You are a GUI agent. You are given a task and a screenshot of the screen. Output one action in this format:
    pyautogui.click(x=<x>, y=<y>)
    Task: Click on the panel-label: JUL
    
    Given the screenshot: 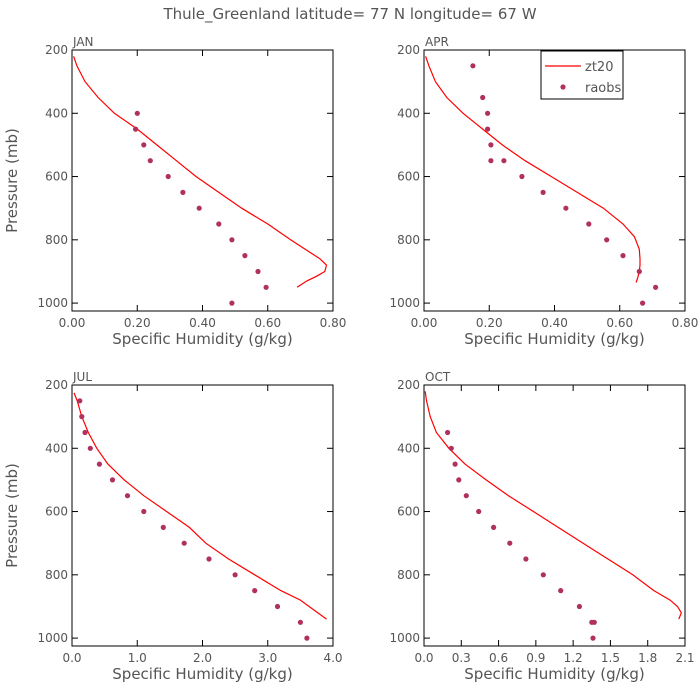 What is the action you would take?
    pyautogui.click(x=82, y=377)
    